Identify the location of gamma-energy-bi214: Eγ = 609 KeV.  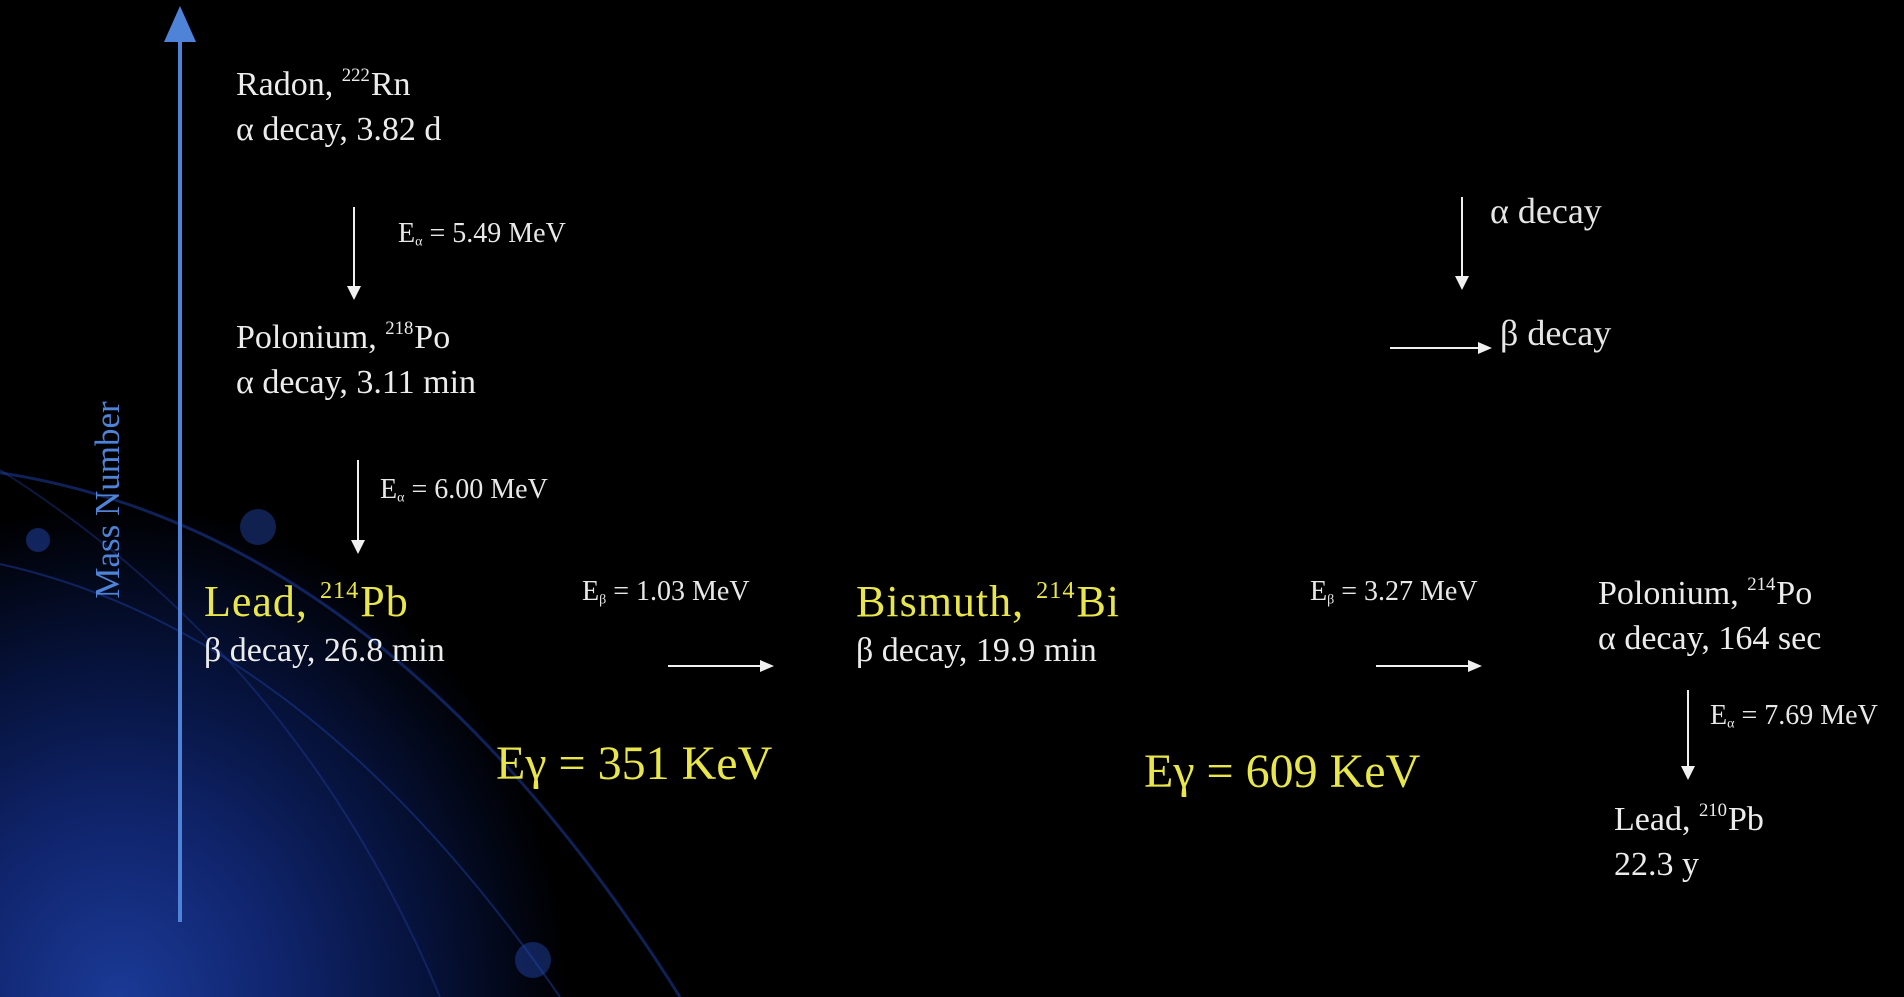
(1282, 771).